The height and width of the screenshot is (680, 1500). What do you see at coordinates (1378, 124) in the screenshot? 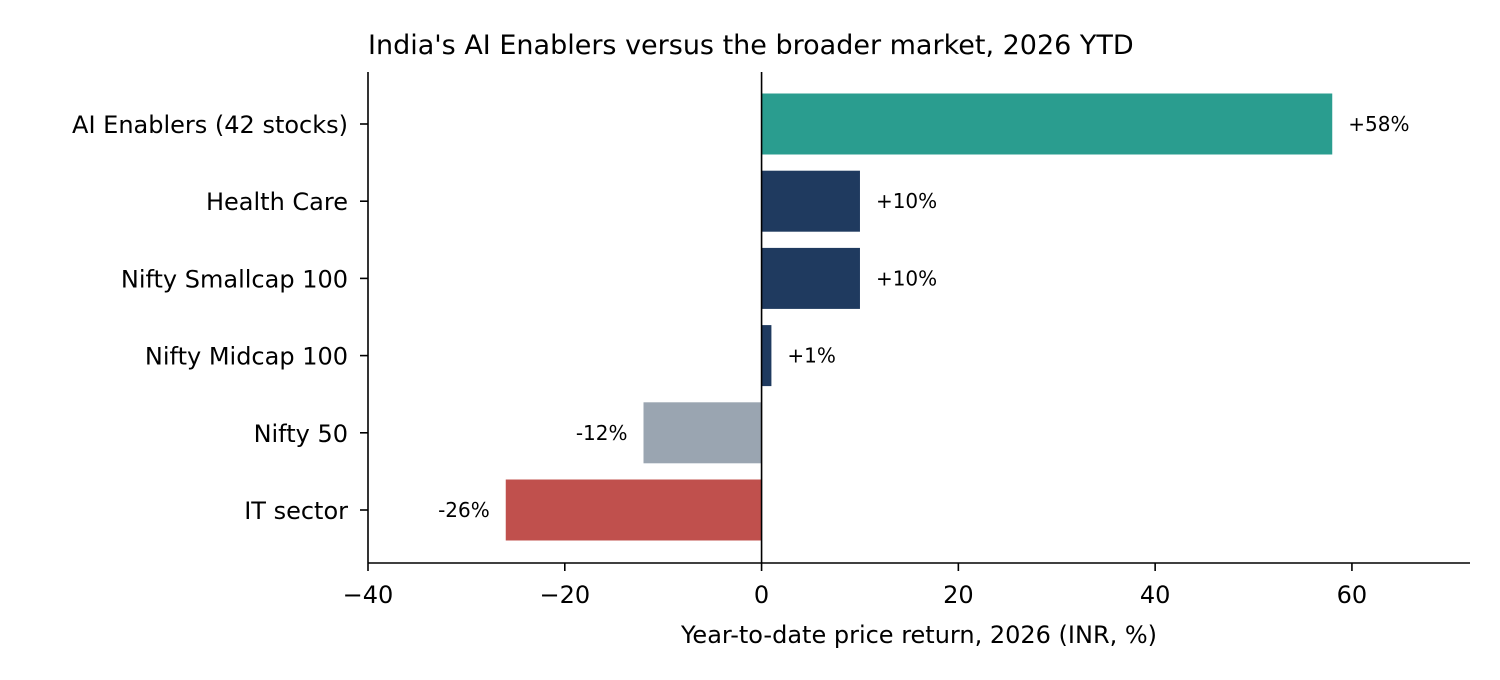
I see `data-label-ai-enablers-42-stocks: +58%` at bounding box center [1378, 124].